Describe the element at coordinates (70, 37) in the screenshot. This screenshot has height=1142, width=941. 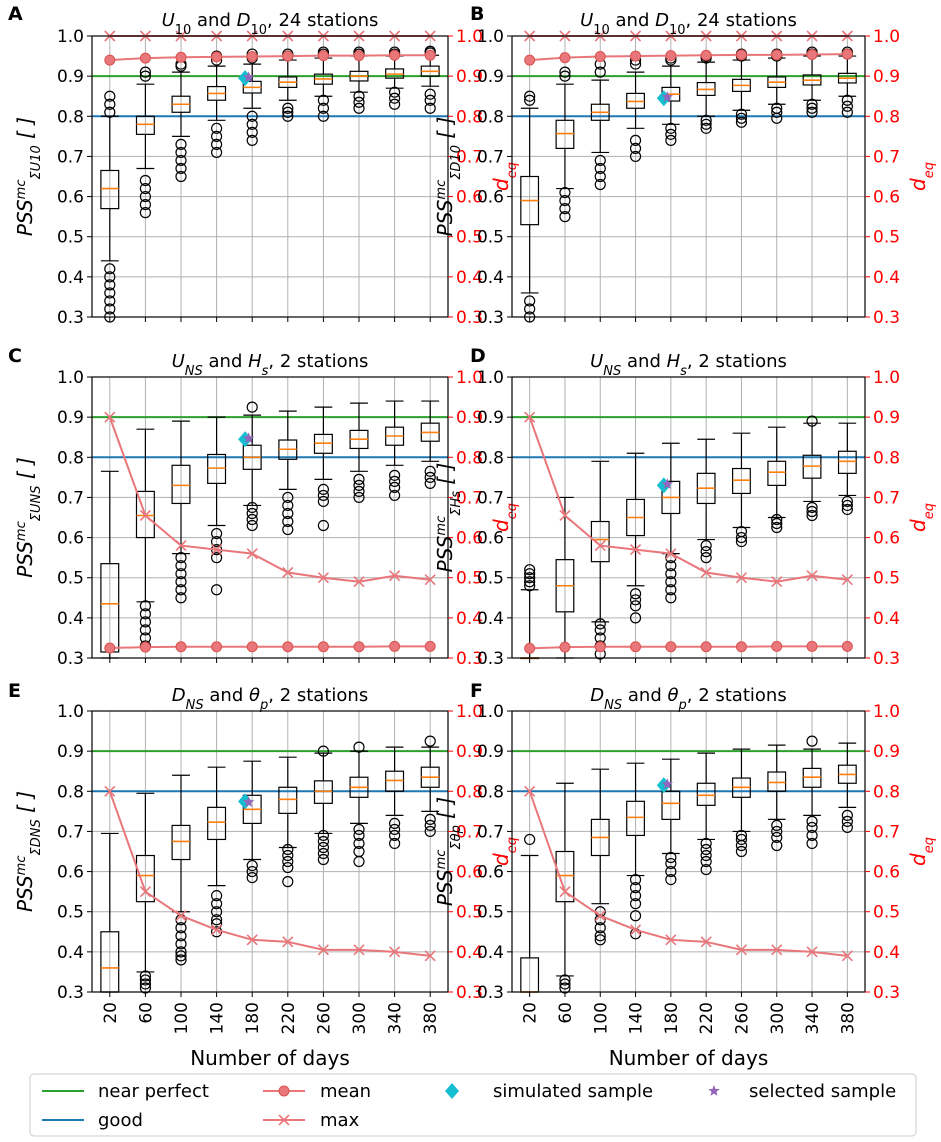
I see `y-tick-label: 1.0` at that location.